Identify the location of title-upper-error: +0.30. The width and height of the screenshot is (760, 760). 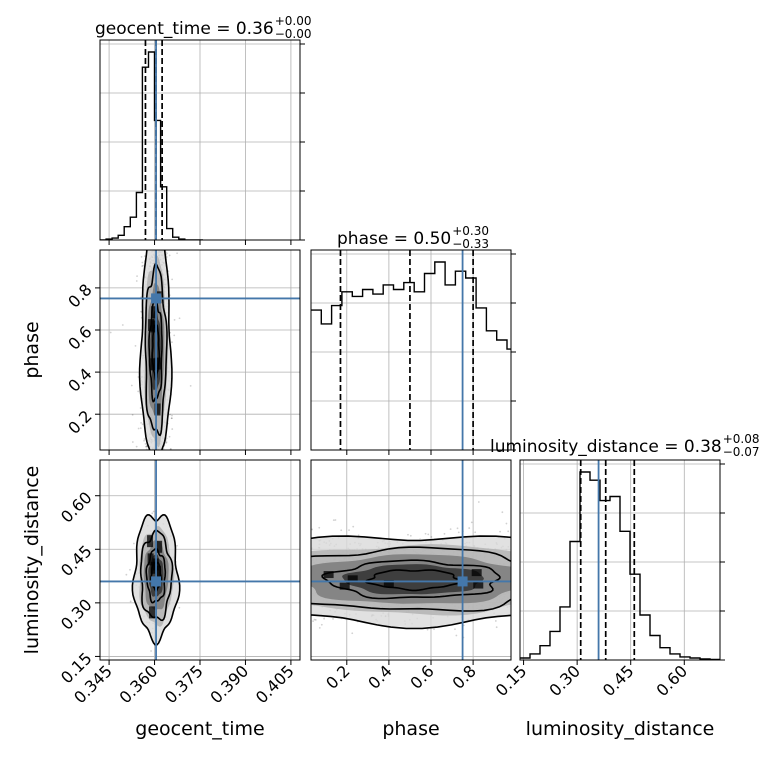
(470, 231).